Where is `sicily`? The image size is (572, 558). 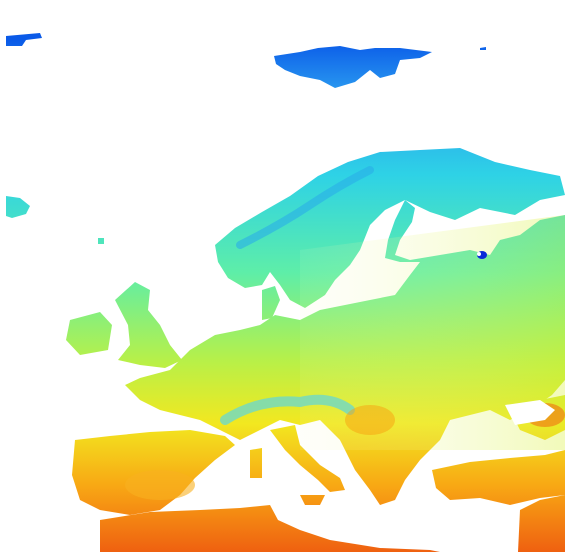
sicily is located at coordinates (312, 500).